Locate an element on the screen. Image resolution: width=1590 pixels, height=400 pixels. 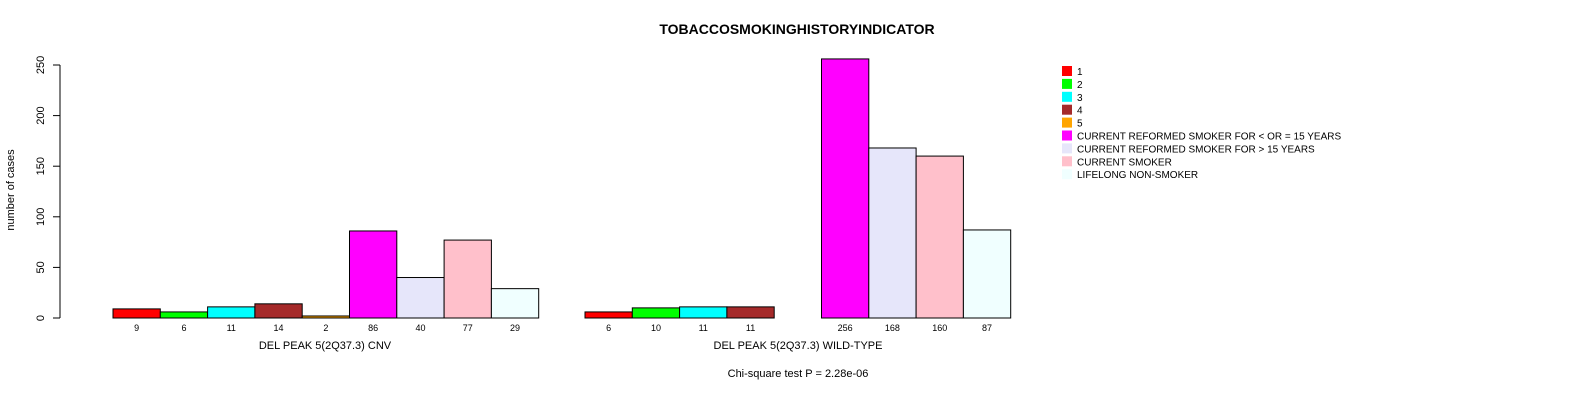
y-axis-label: number of cases is located at coordinates (11, 190).